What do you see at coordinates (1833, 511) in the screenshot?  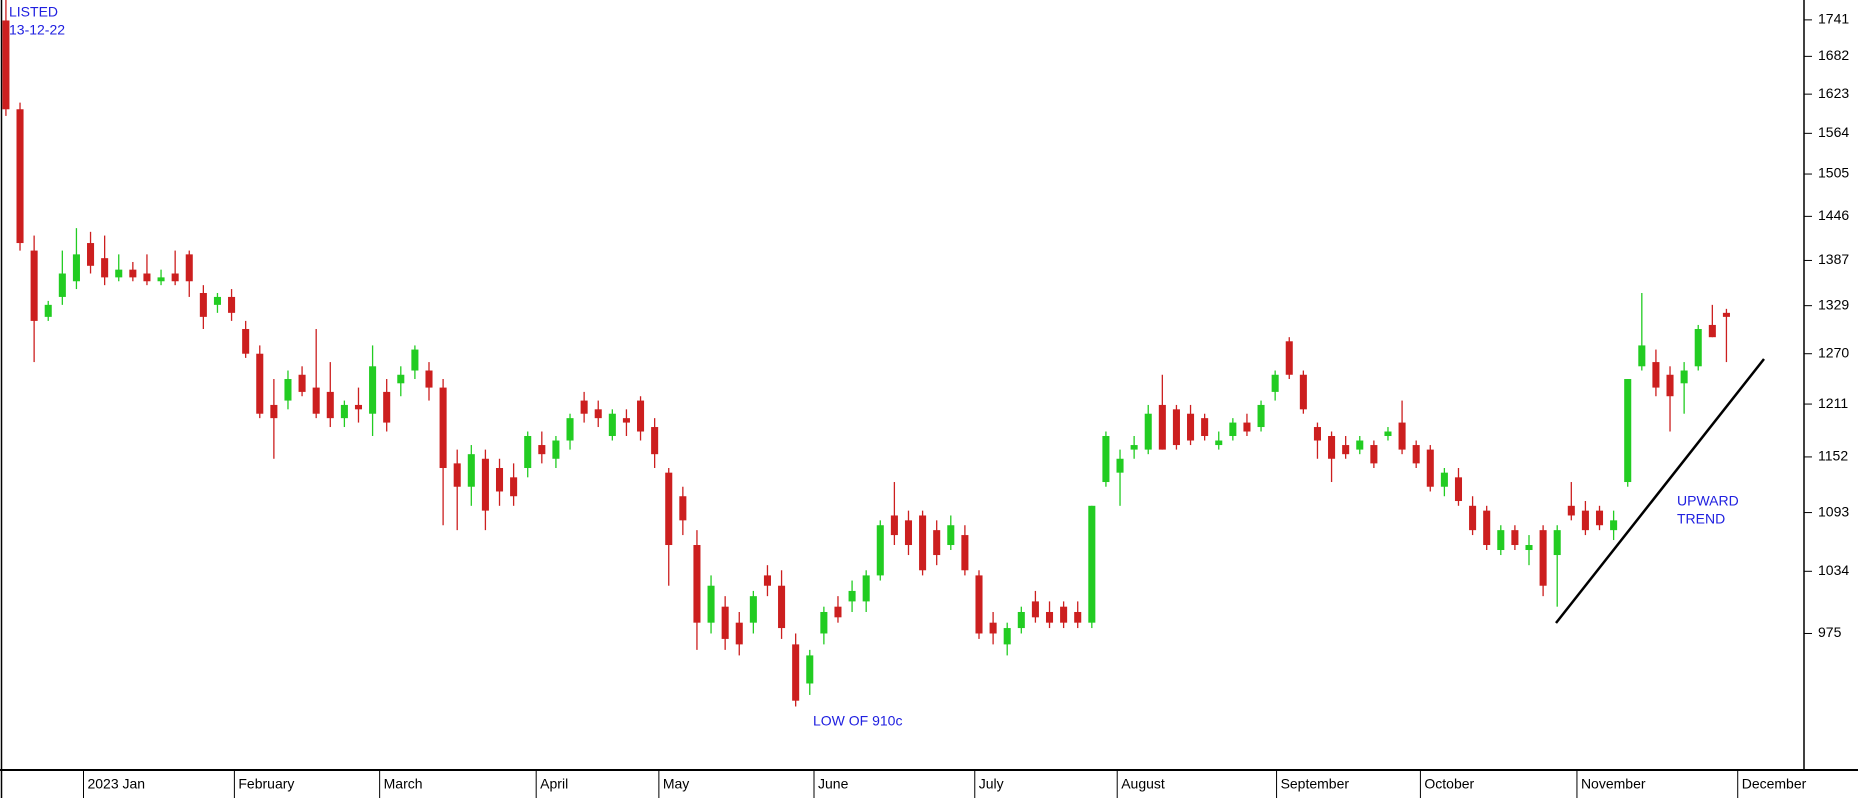 I see `y-tick-label: 1093` at bounding box center [1833, 511].